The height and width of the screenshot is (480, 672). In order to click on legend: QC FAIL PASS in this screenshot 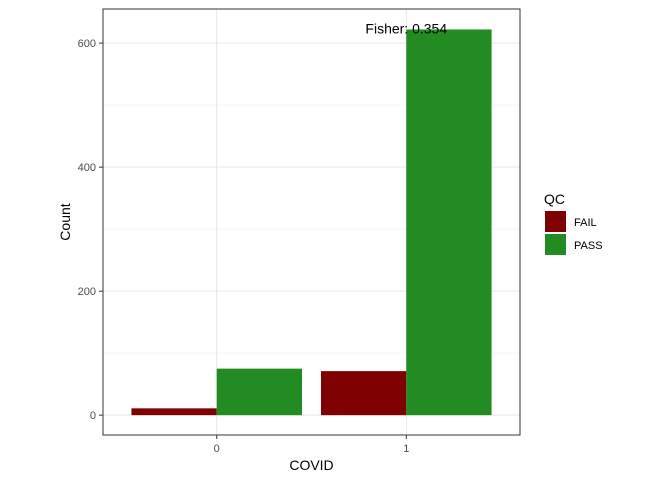, I will do `click(573, 223)`.